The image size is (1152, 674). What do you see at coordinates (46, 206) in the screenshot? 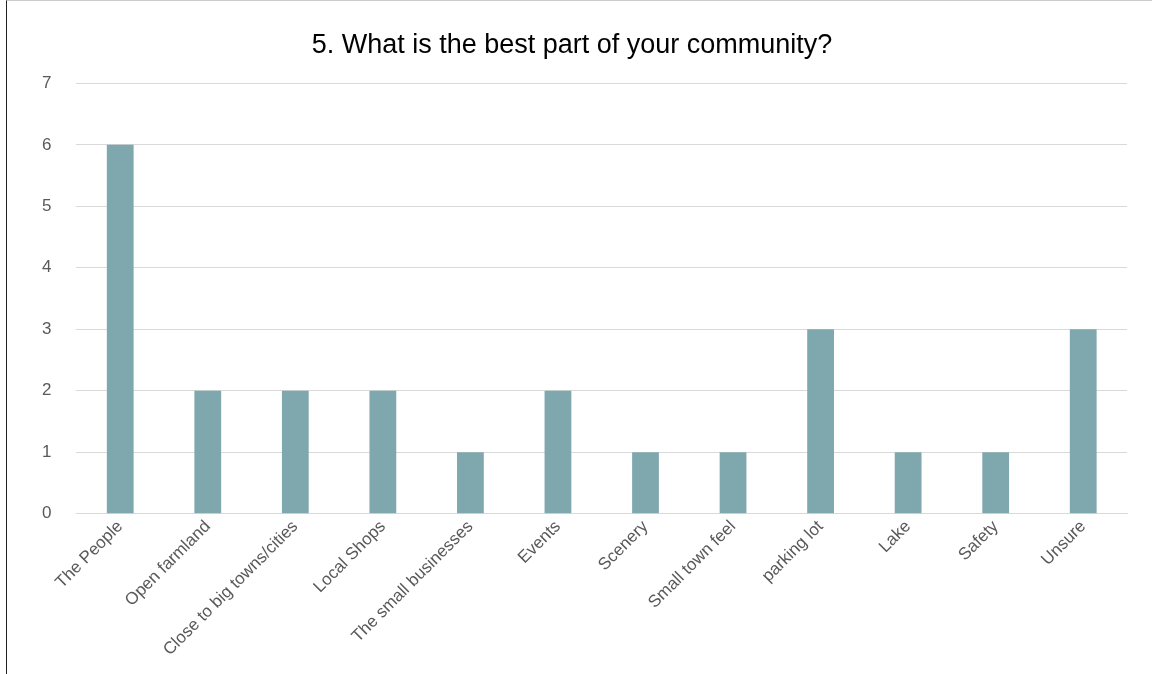
I see `y-tick-label: 5` at bounding box center [46, 206].